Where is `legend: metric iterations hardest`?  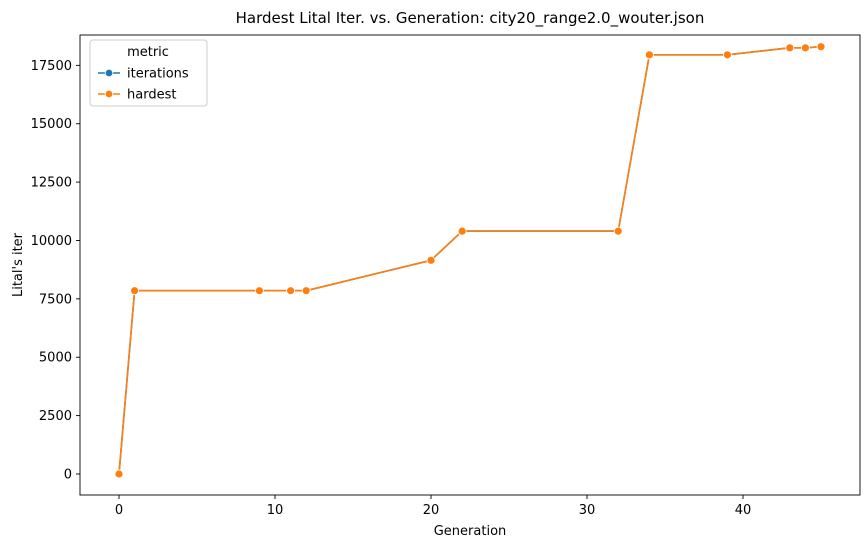 legend: metric iterations hardest is located at coordinates (148, 73).